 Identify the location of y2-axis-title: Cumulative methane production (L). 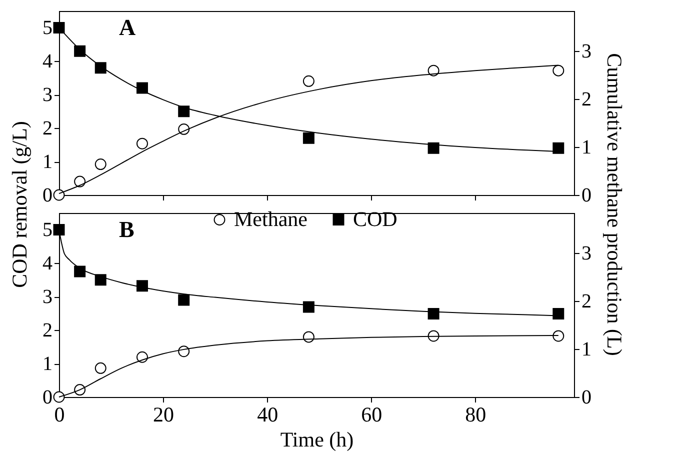
(614, 204).